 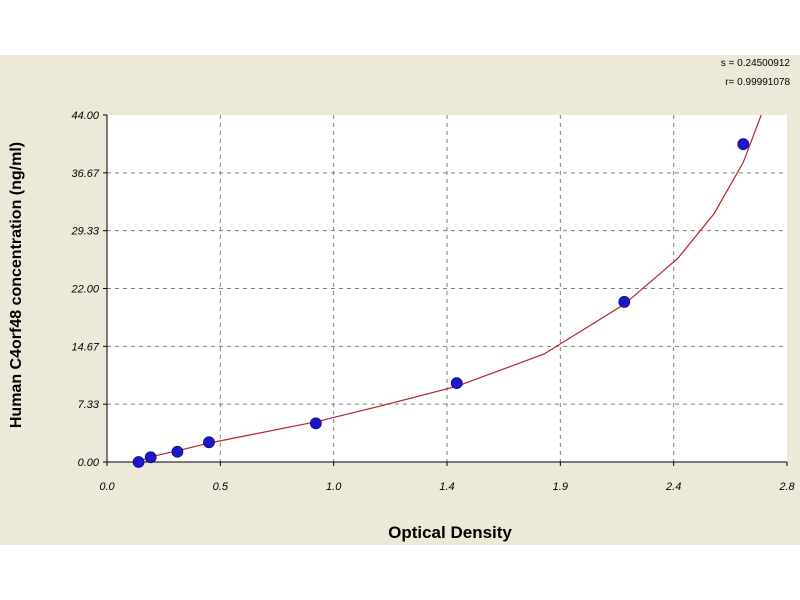 What do you see at coordinates (446, 487) in the screenshot?
I see `x-tick-label: 1.4` at bounding box center [446, 487].